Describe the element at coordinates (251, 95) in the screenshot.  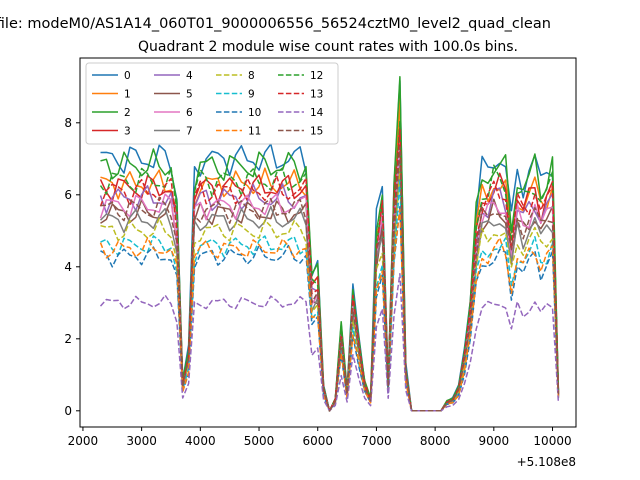
I see `legend-label-9: 9` at that location.